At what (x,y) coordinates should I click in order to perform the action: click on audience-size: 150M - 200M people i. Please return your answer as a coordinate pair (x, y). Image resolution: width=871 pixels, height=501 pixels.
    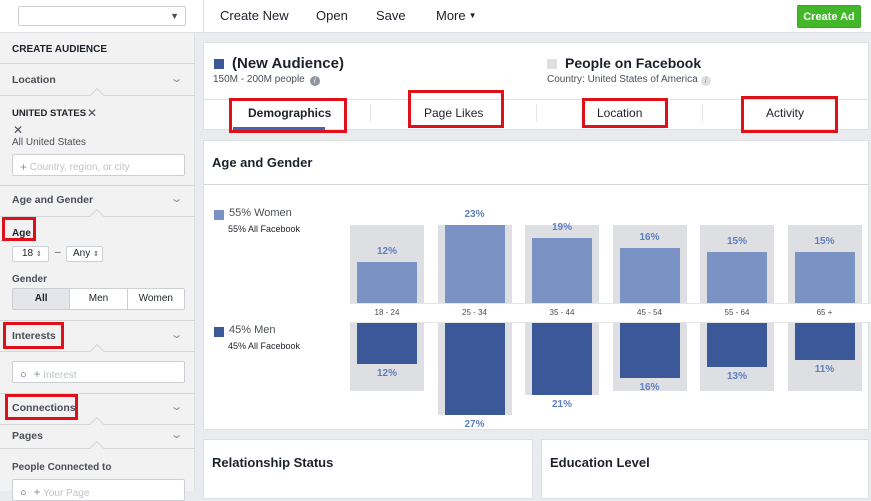
    Looking at the image, I should click on (266, 80).